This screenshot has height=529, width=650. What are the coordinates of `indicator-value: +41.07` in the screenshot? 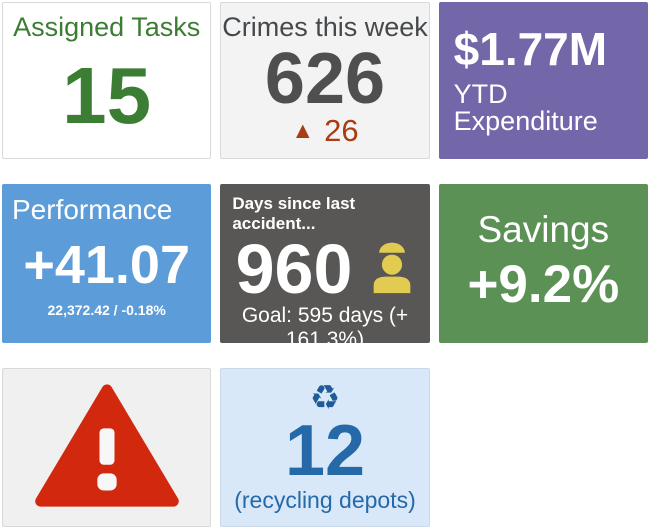 It's located at (106, 264).